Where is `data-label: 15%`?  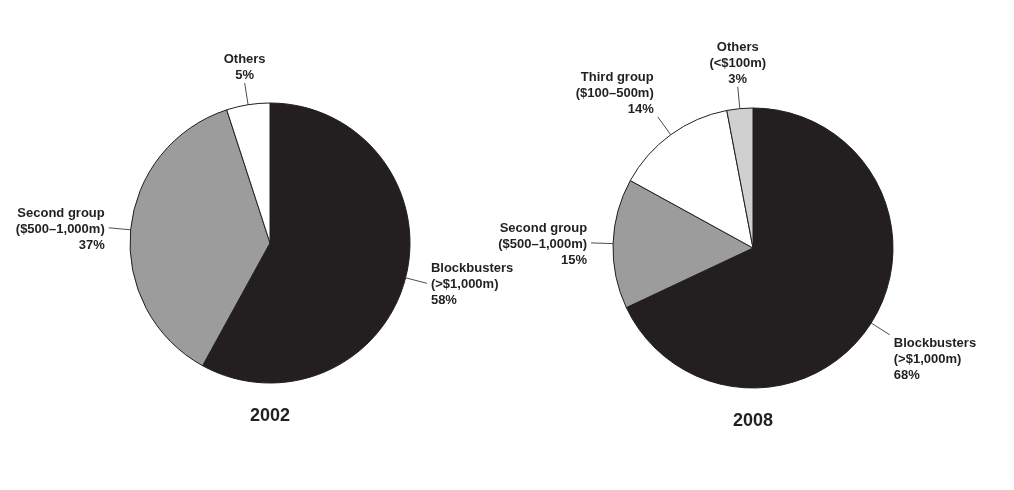
data-label: 15% is located at coordinates (574, 259).